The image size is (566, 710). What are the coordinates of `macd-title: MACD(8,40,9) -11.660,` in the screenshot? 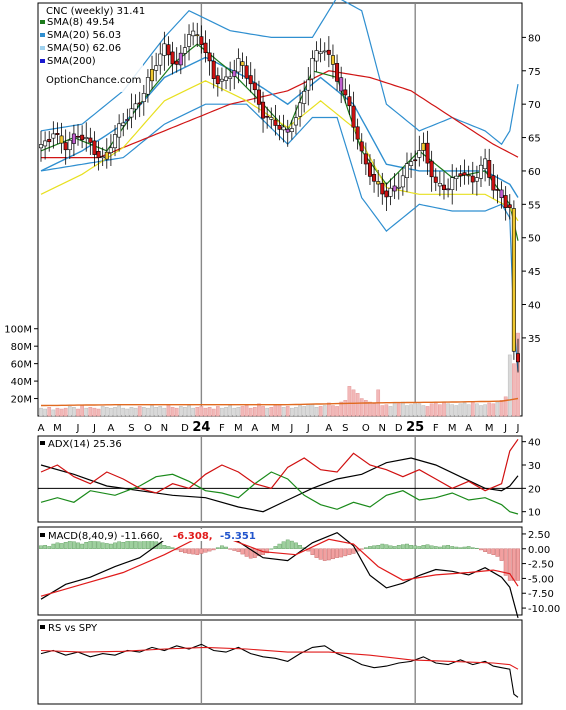 It's located at (105, 536).